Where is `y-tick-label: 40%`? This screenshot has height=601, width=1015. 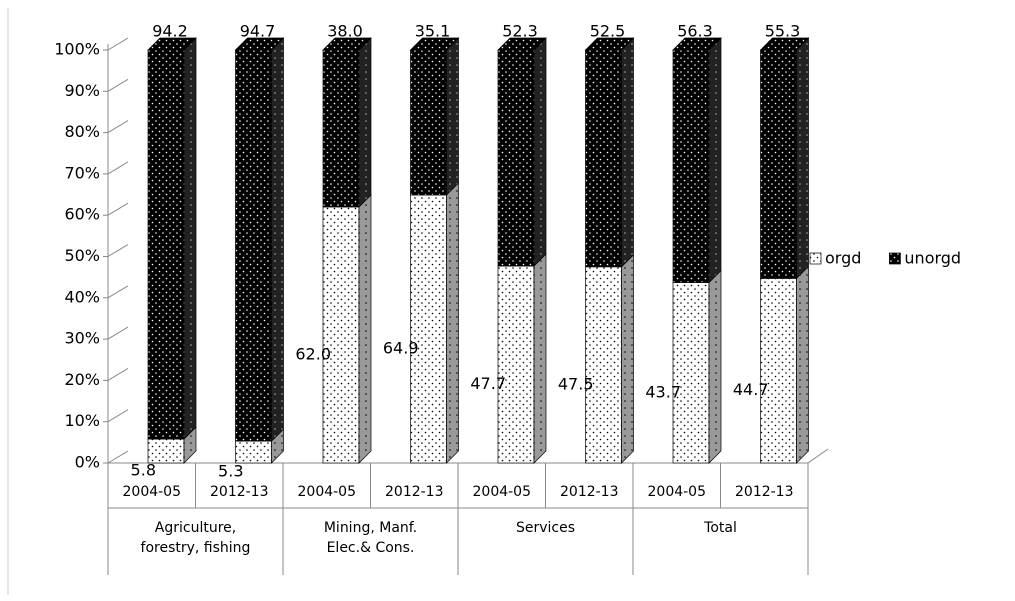
y-tick-label: 40% is located at coordinates (82, 296).